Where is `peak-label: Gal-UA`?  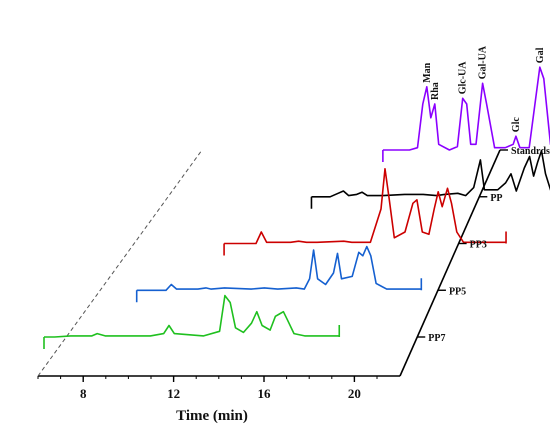
peak-label: Gal-UA is located at coordinates (483, 62).